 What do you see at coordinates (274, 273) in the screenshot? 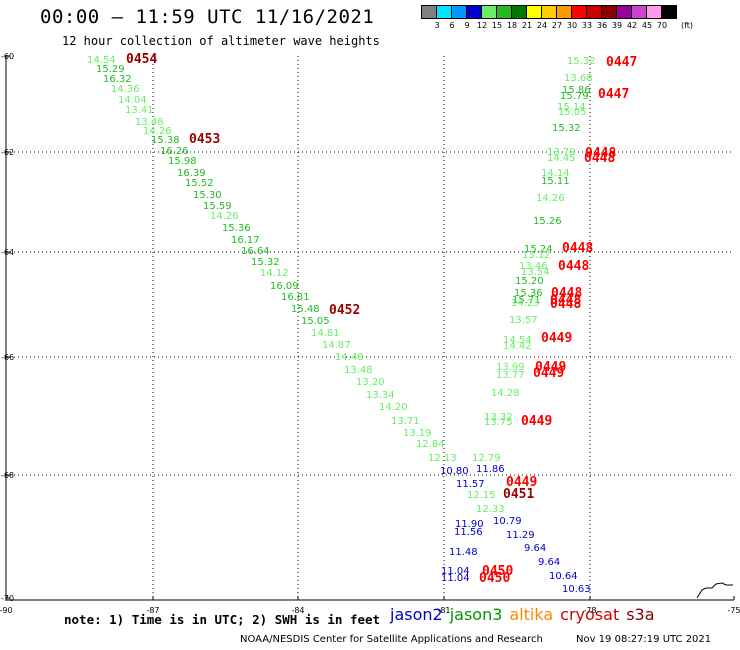
I see `wave-height-label: 14.12` at bounding box center [274, 273].